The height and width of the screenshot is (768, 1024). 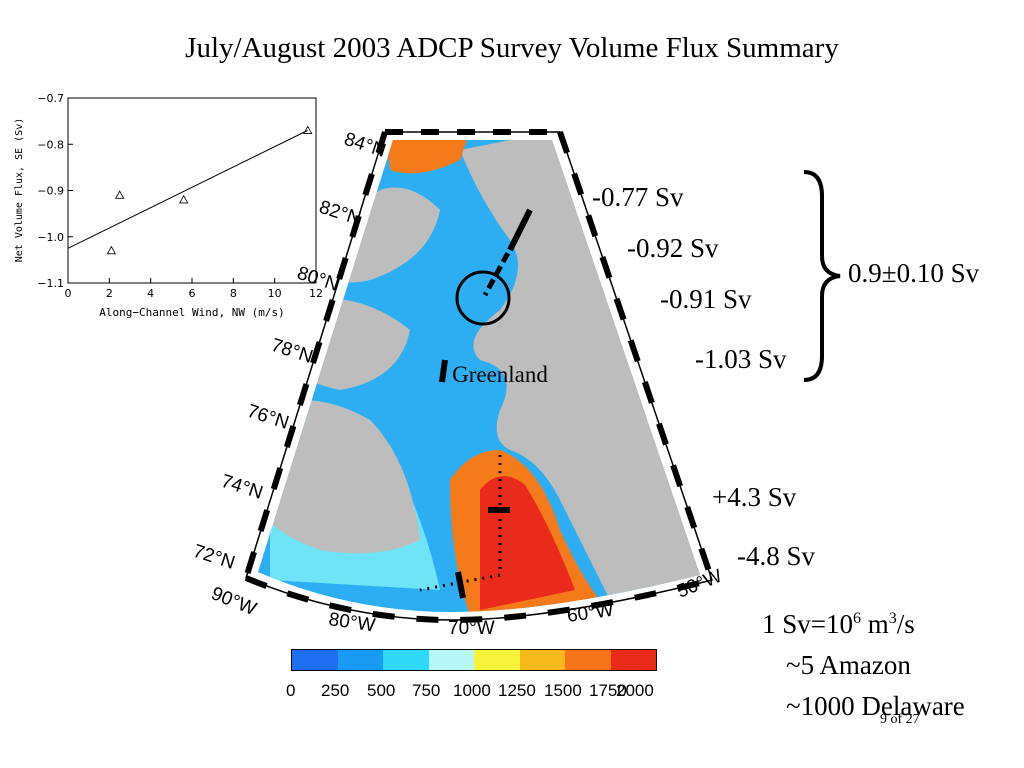 I want to click on x-tick-label: 10, so click(x=275, y=293).